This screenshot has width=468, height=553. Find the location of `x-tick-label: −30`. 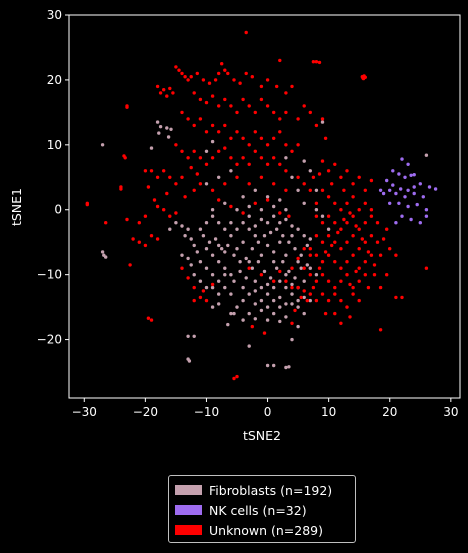

x-tick-label: −30 is located at coordinates (84, 412).